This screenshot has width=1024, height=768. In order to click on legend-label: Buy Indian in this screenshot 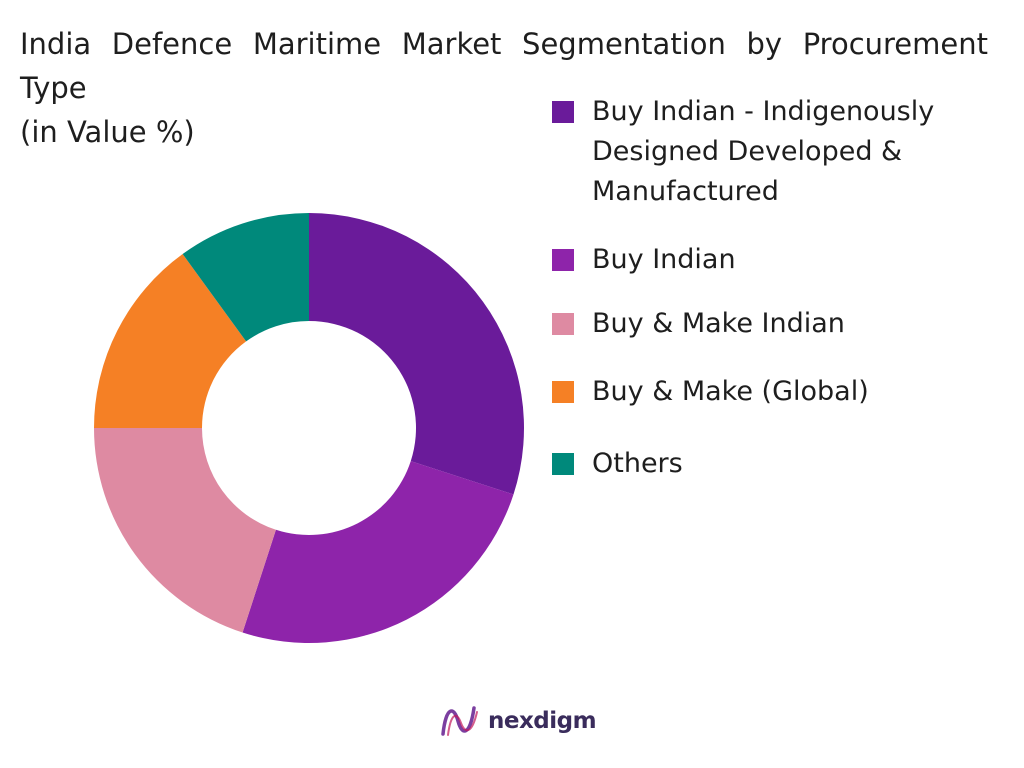, I will do `click(664, 259)`.